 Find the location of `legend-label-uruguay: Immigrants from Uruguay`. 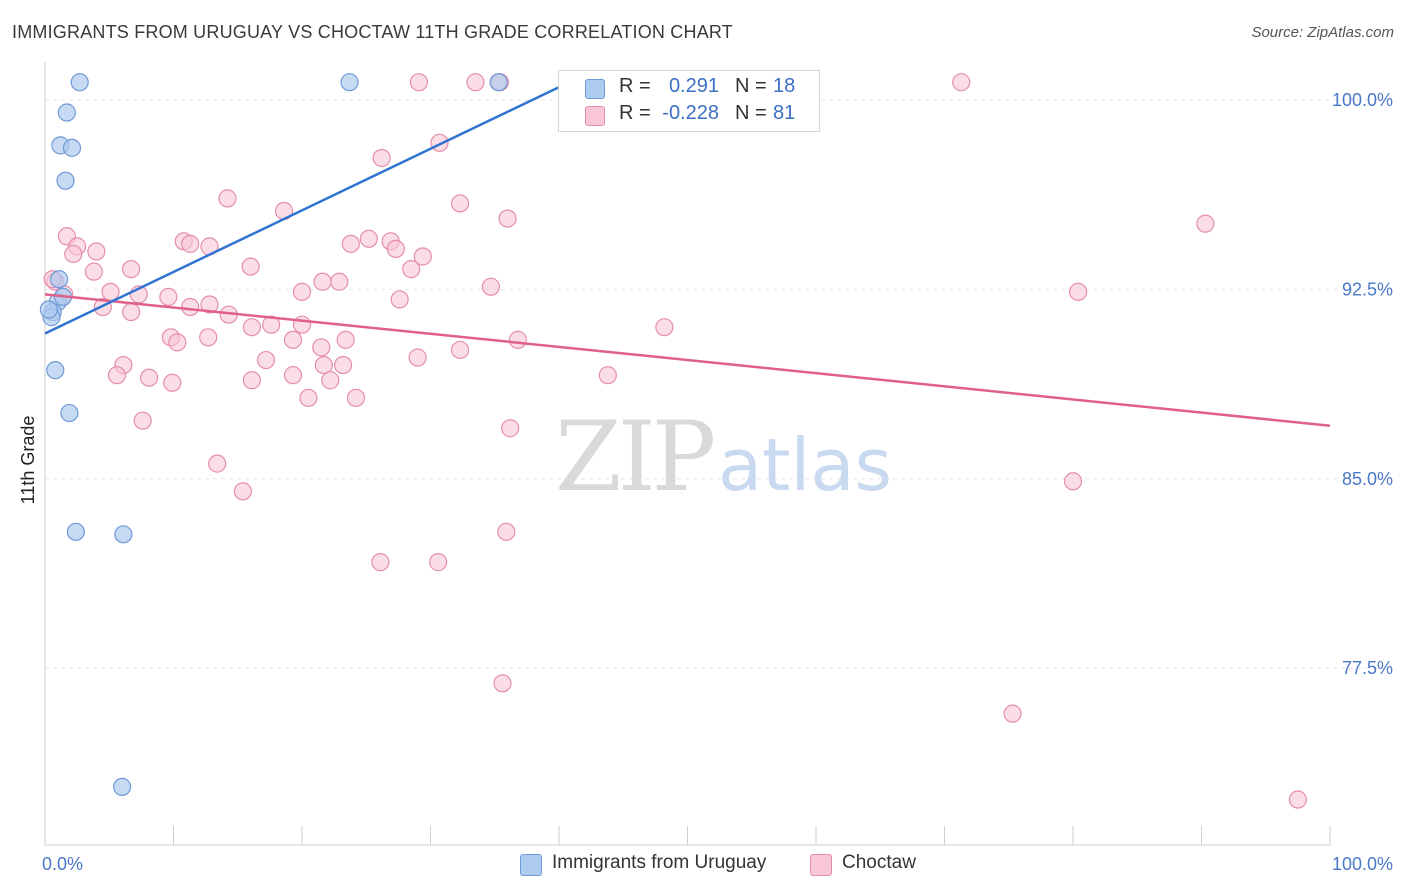

legend-label-uruguay: Immigrants from Uruguay is located at coordinates (659, 862).